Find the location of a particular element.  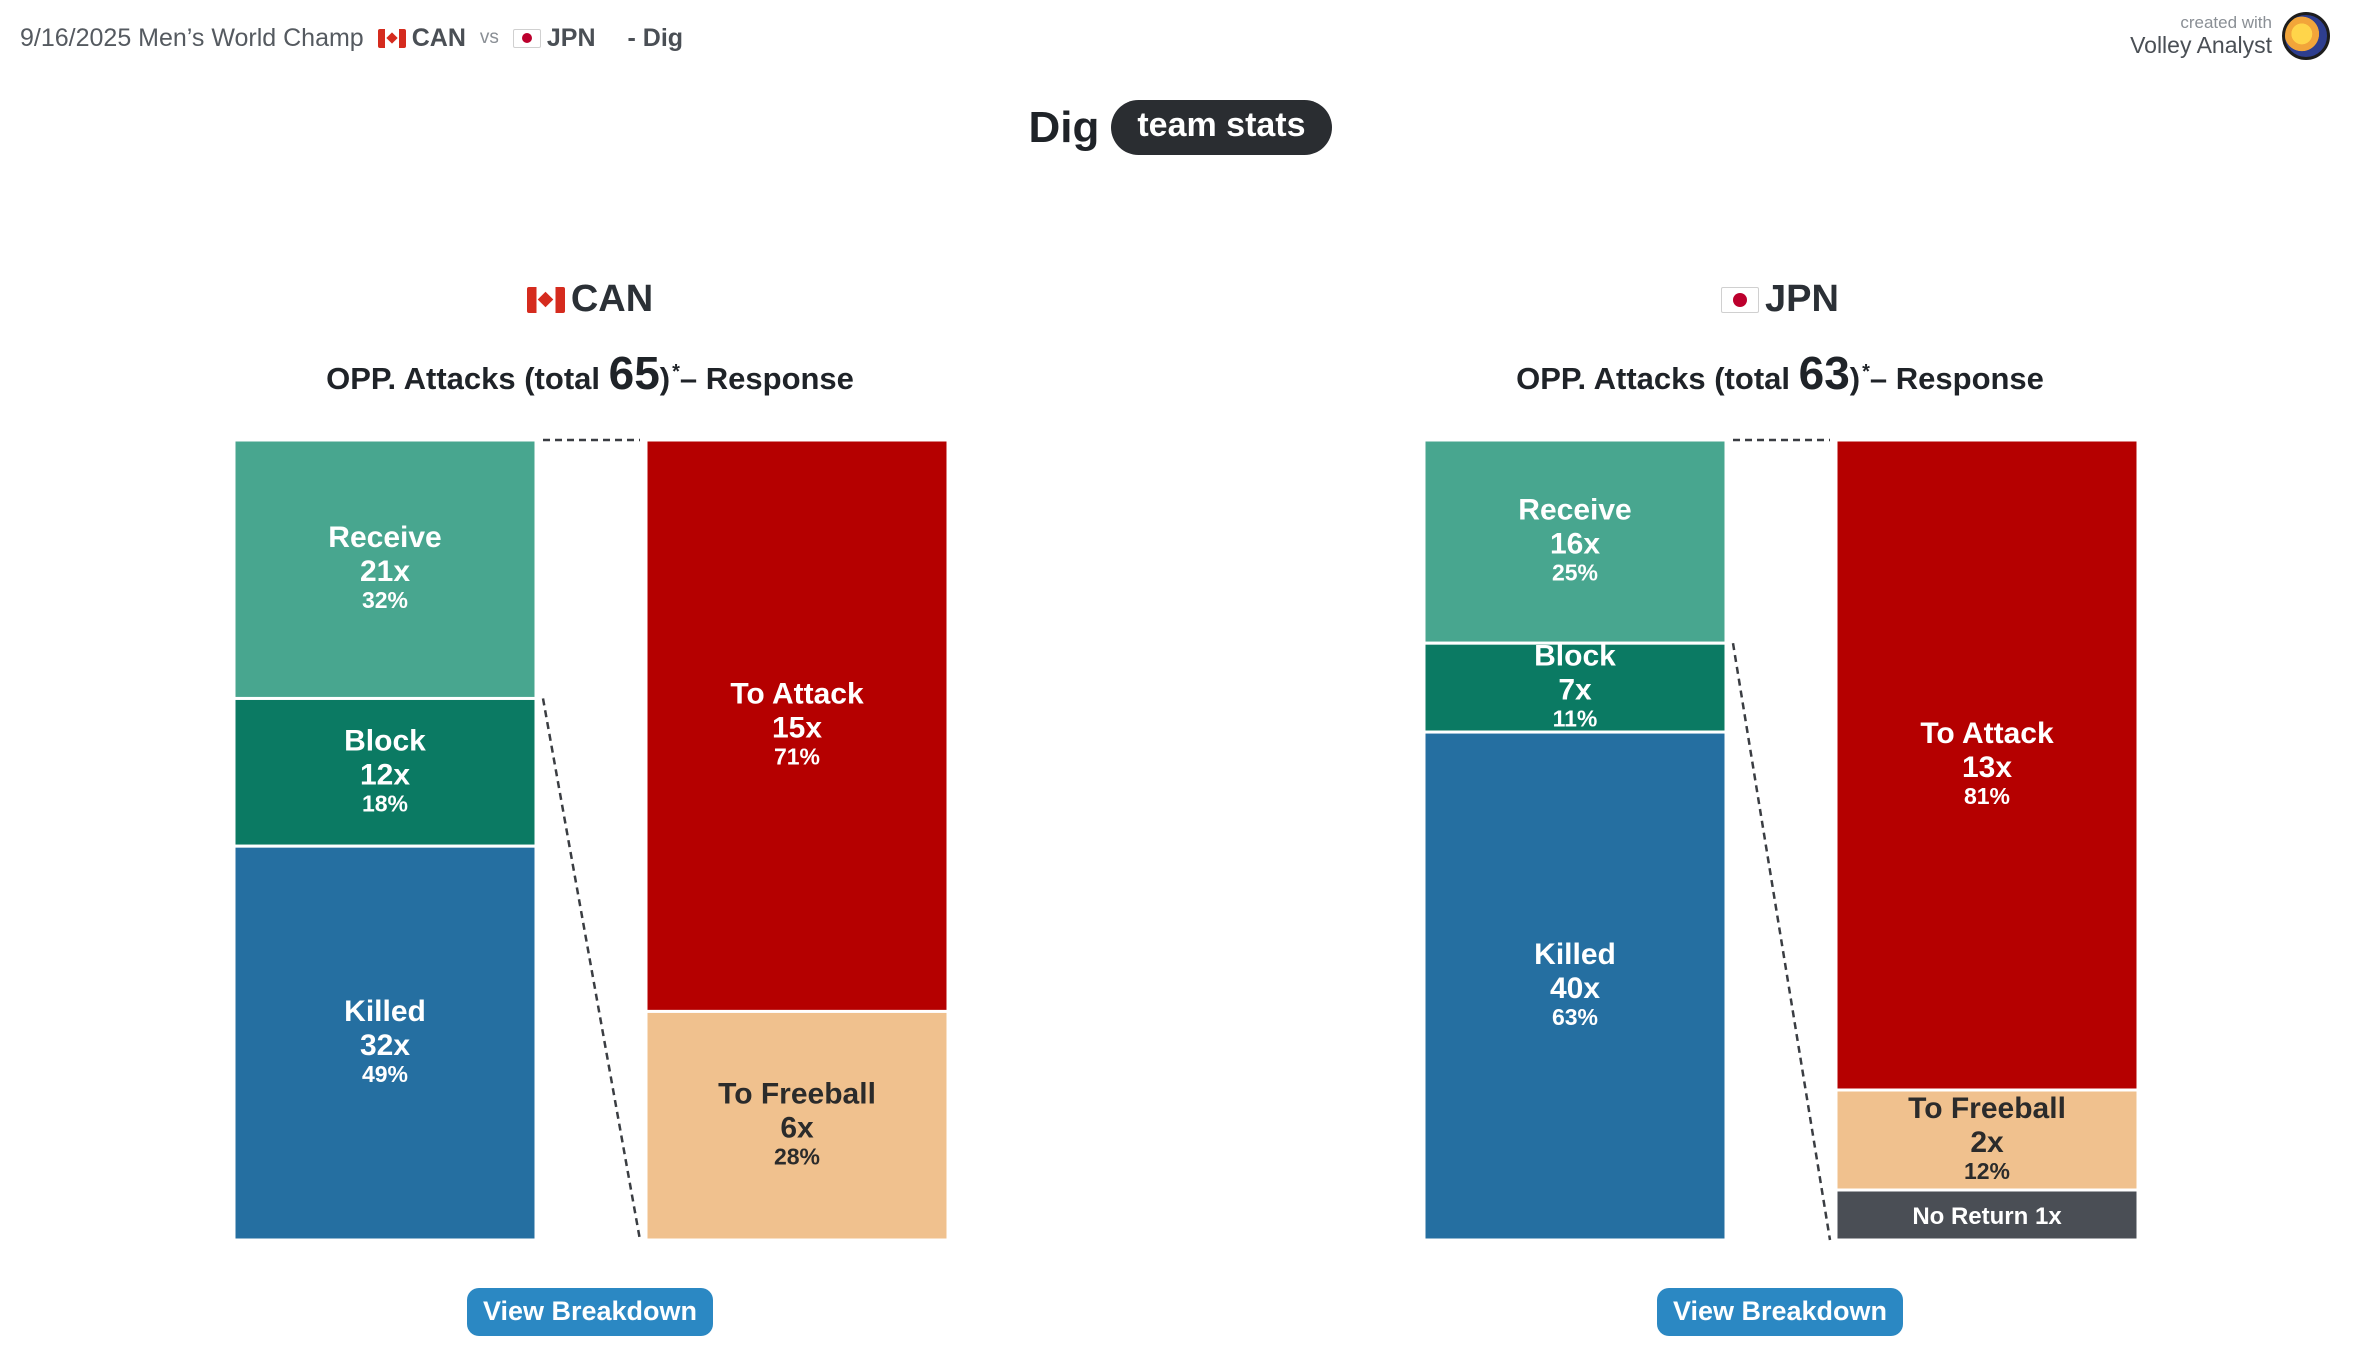

right-to-freeball-count: 2x is located at coordinates (1987, 1142).